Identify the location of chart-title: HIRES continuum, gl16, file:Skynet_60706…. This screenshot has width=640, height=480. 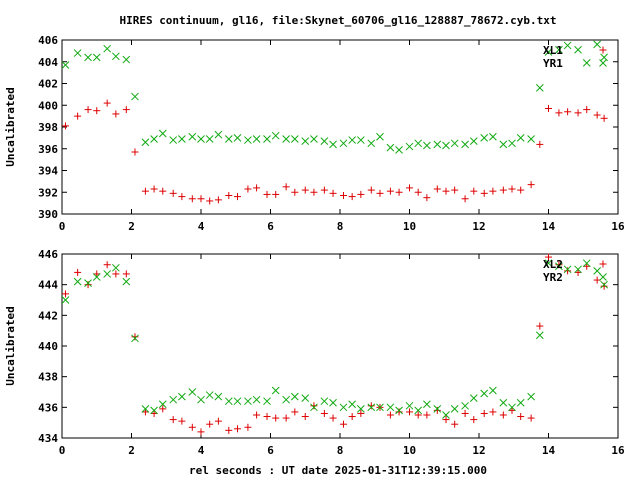
(337, 20).